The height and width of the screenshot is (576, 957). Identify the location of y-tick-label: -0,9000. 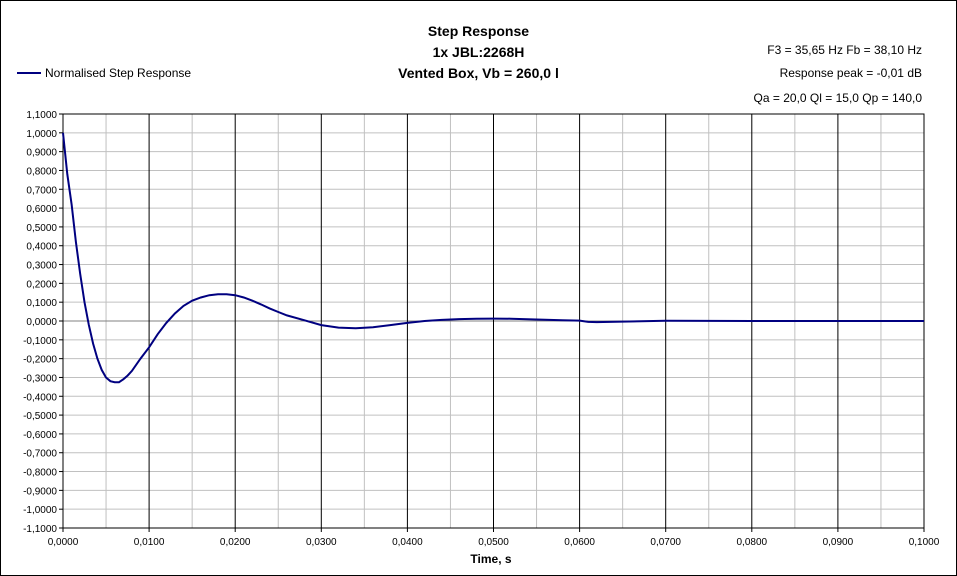
(40, 491).